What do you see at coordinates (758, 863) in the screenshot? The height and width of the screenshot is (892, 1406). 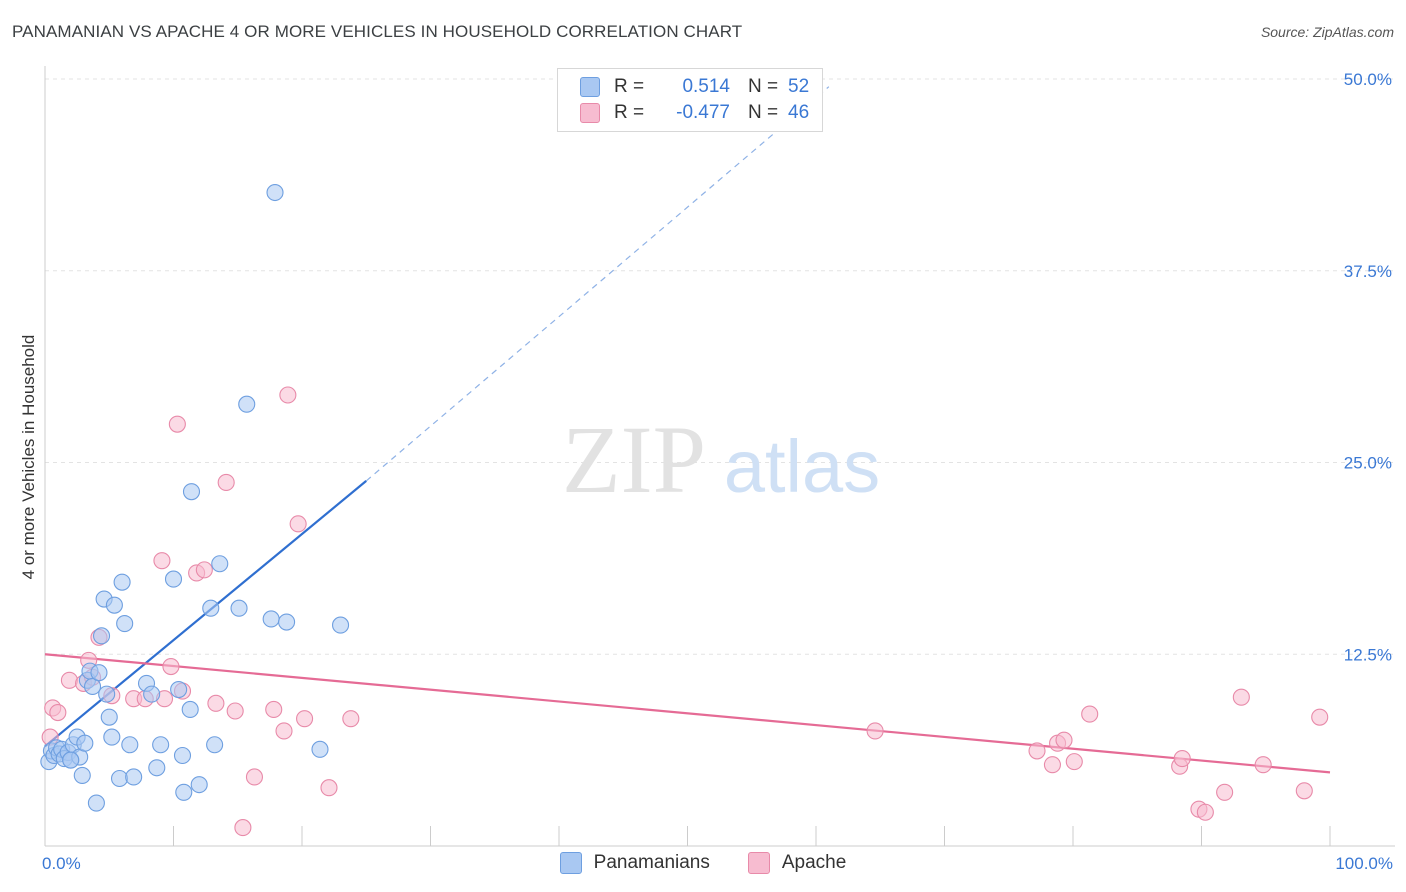 I see `legend-swatch-apache` at bounding box center [758, 863].